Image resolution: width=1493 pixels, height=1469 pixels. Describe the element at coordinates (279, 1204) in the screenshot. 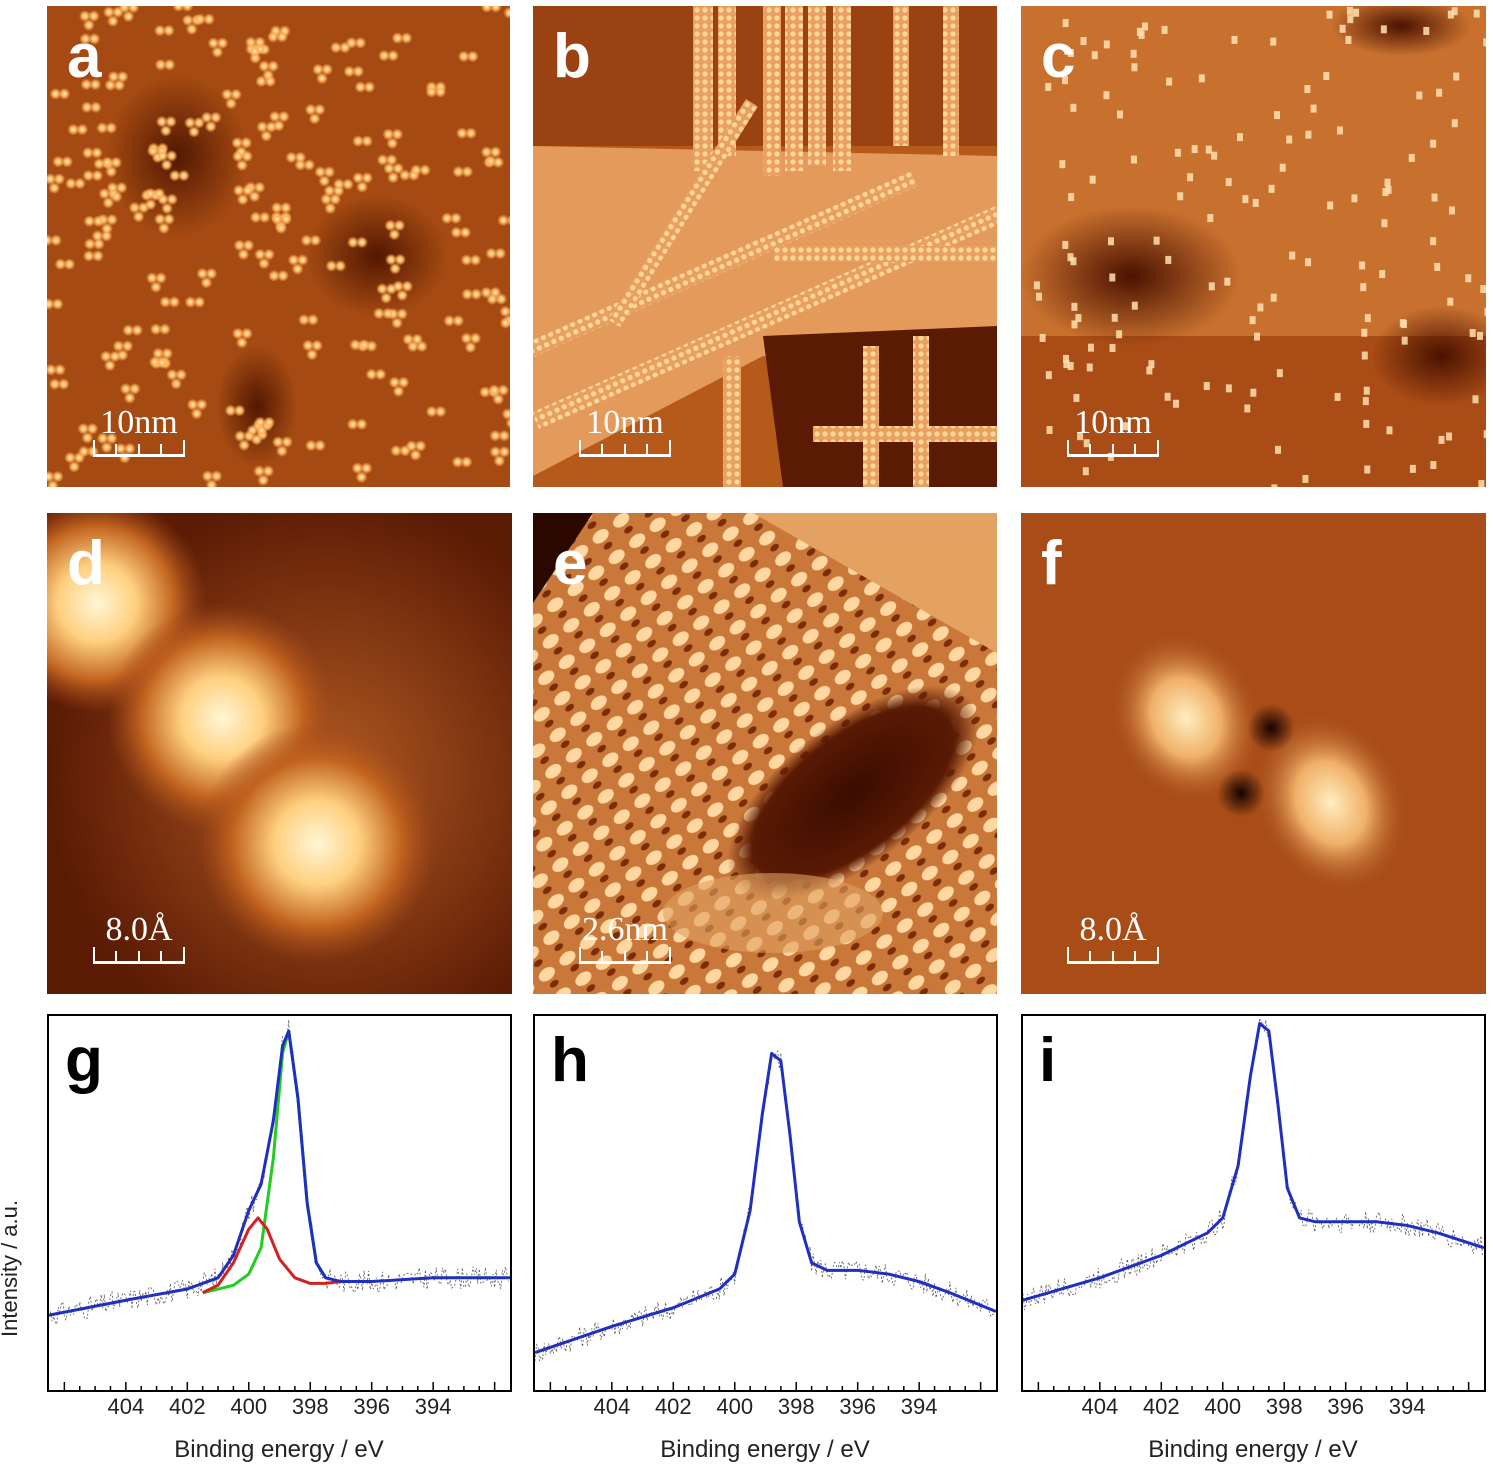

I see `xps-chart-g` at that location.